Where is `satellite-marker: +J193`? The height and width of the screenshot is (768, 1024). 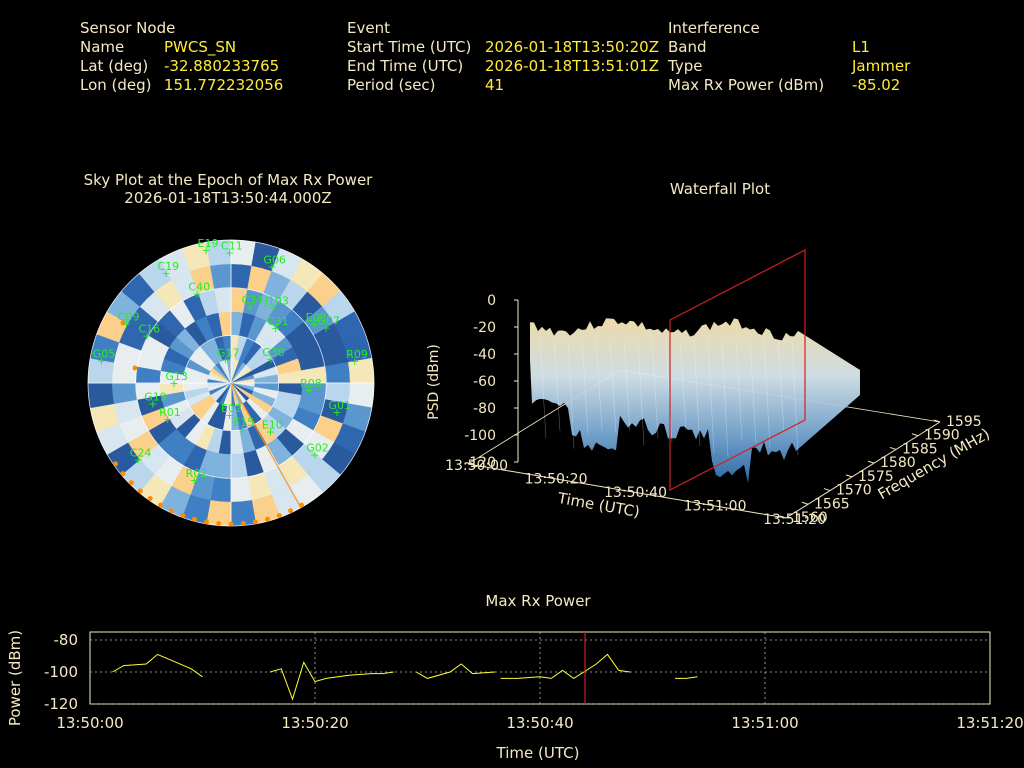
satellite-marker: +J193 is located at coordinates (276, 304).